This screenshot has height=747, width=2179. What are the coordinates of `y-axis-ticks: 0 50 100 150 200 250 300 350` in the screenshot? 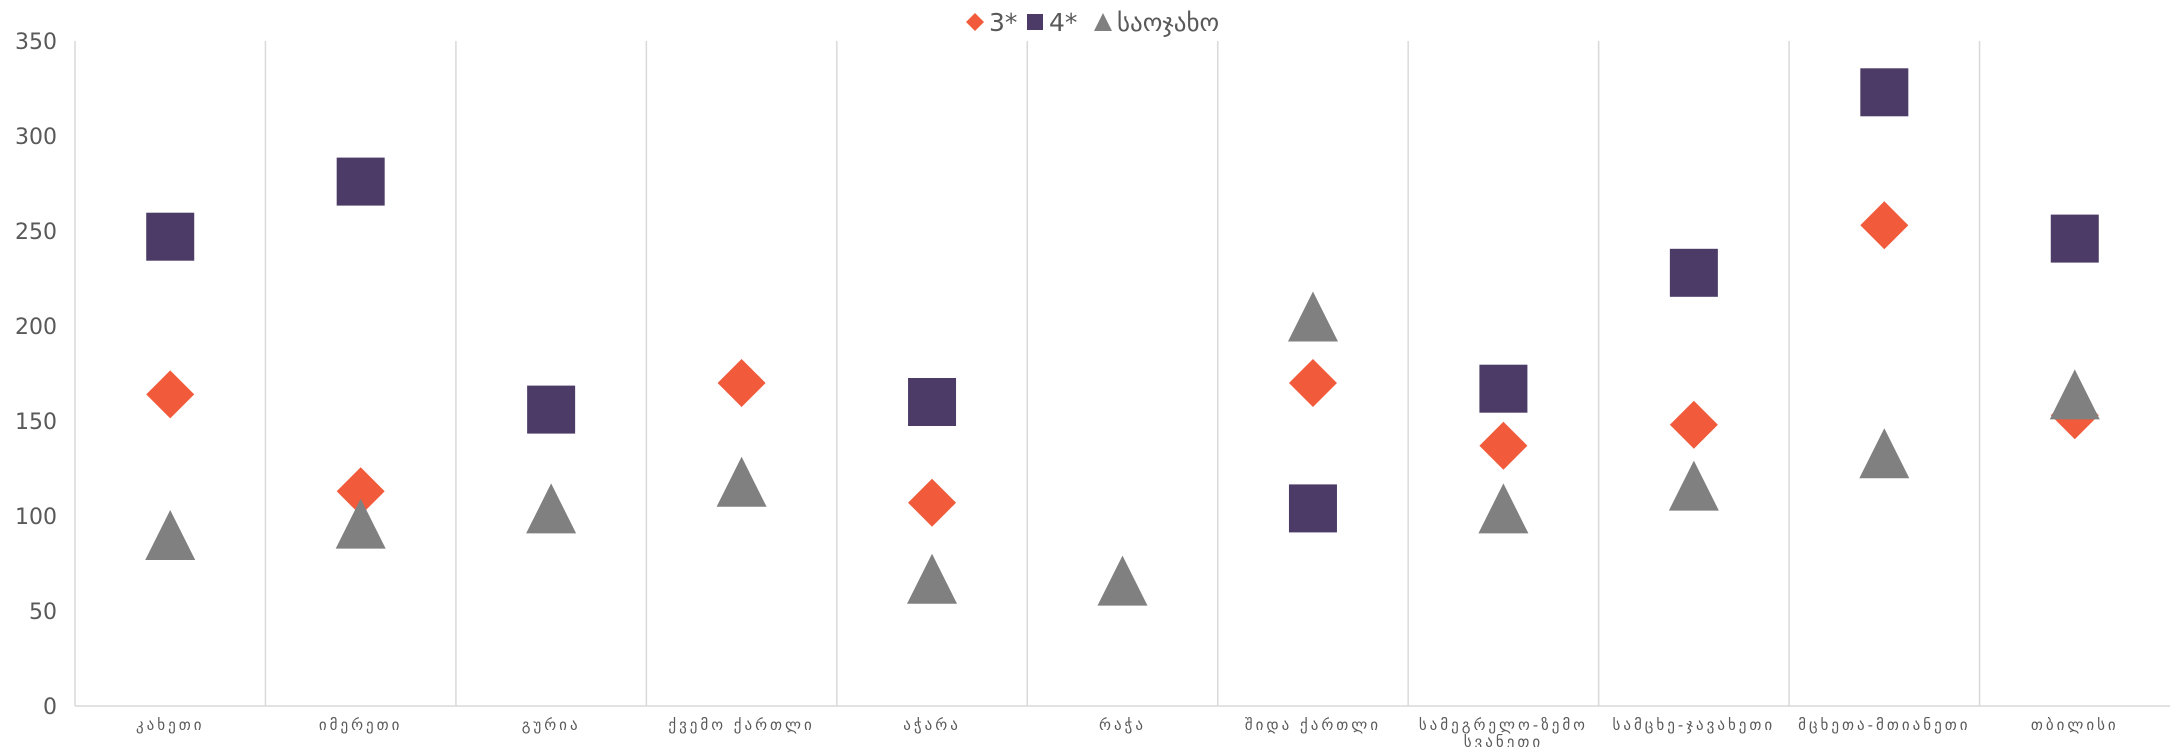 It's located at (36, 375).